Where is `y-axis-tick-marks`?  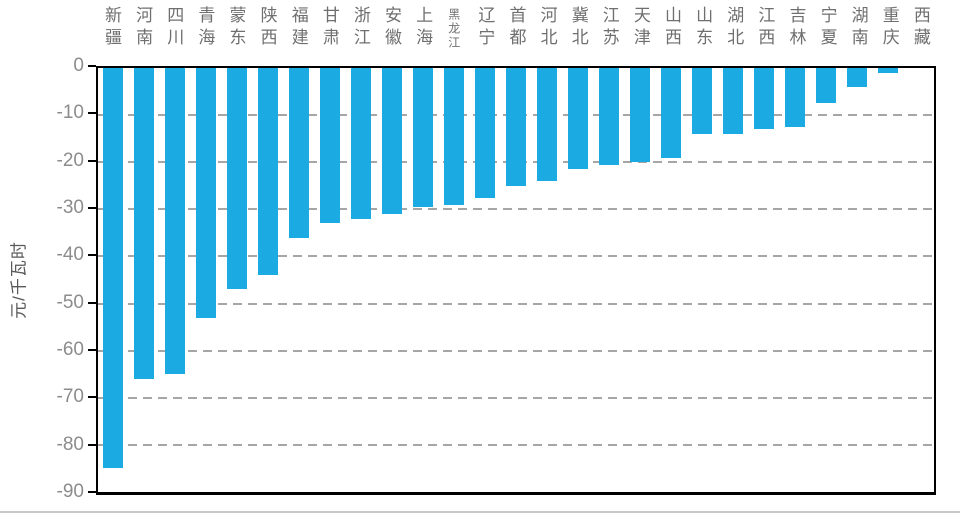
y-axis-tick-marks is located at coordinates (92, 279).